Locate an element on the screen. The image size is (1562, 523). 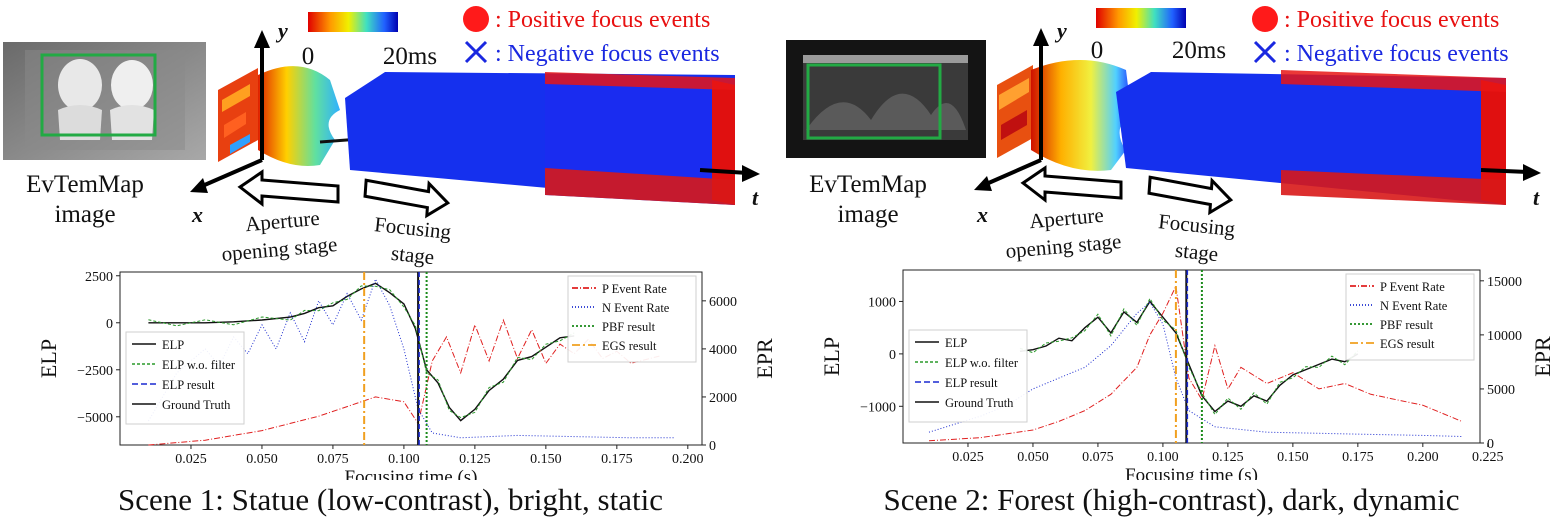
legend-right-entry: EGS result is located at coordinates (629, 346).